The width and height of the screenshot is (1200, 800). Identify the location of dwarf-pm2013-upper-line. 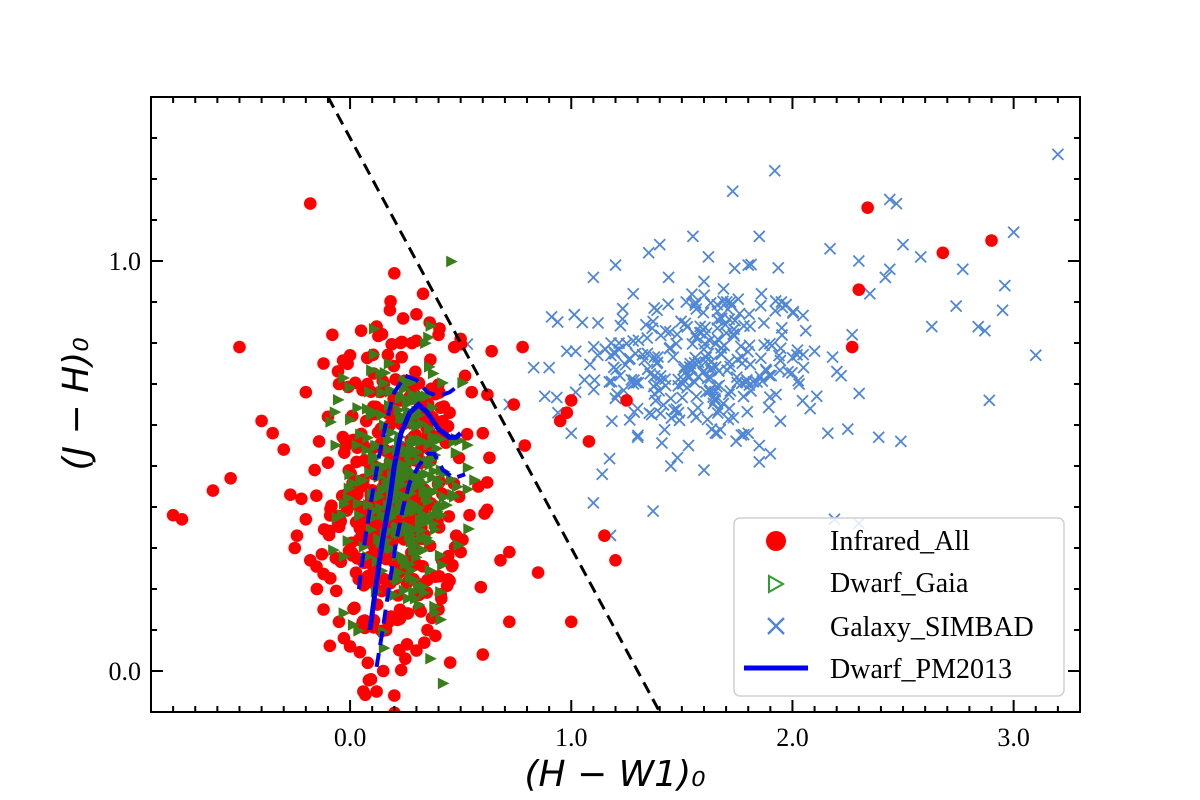
(409, 481).